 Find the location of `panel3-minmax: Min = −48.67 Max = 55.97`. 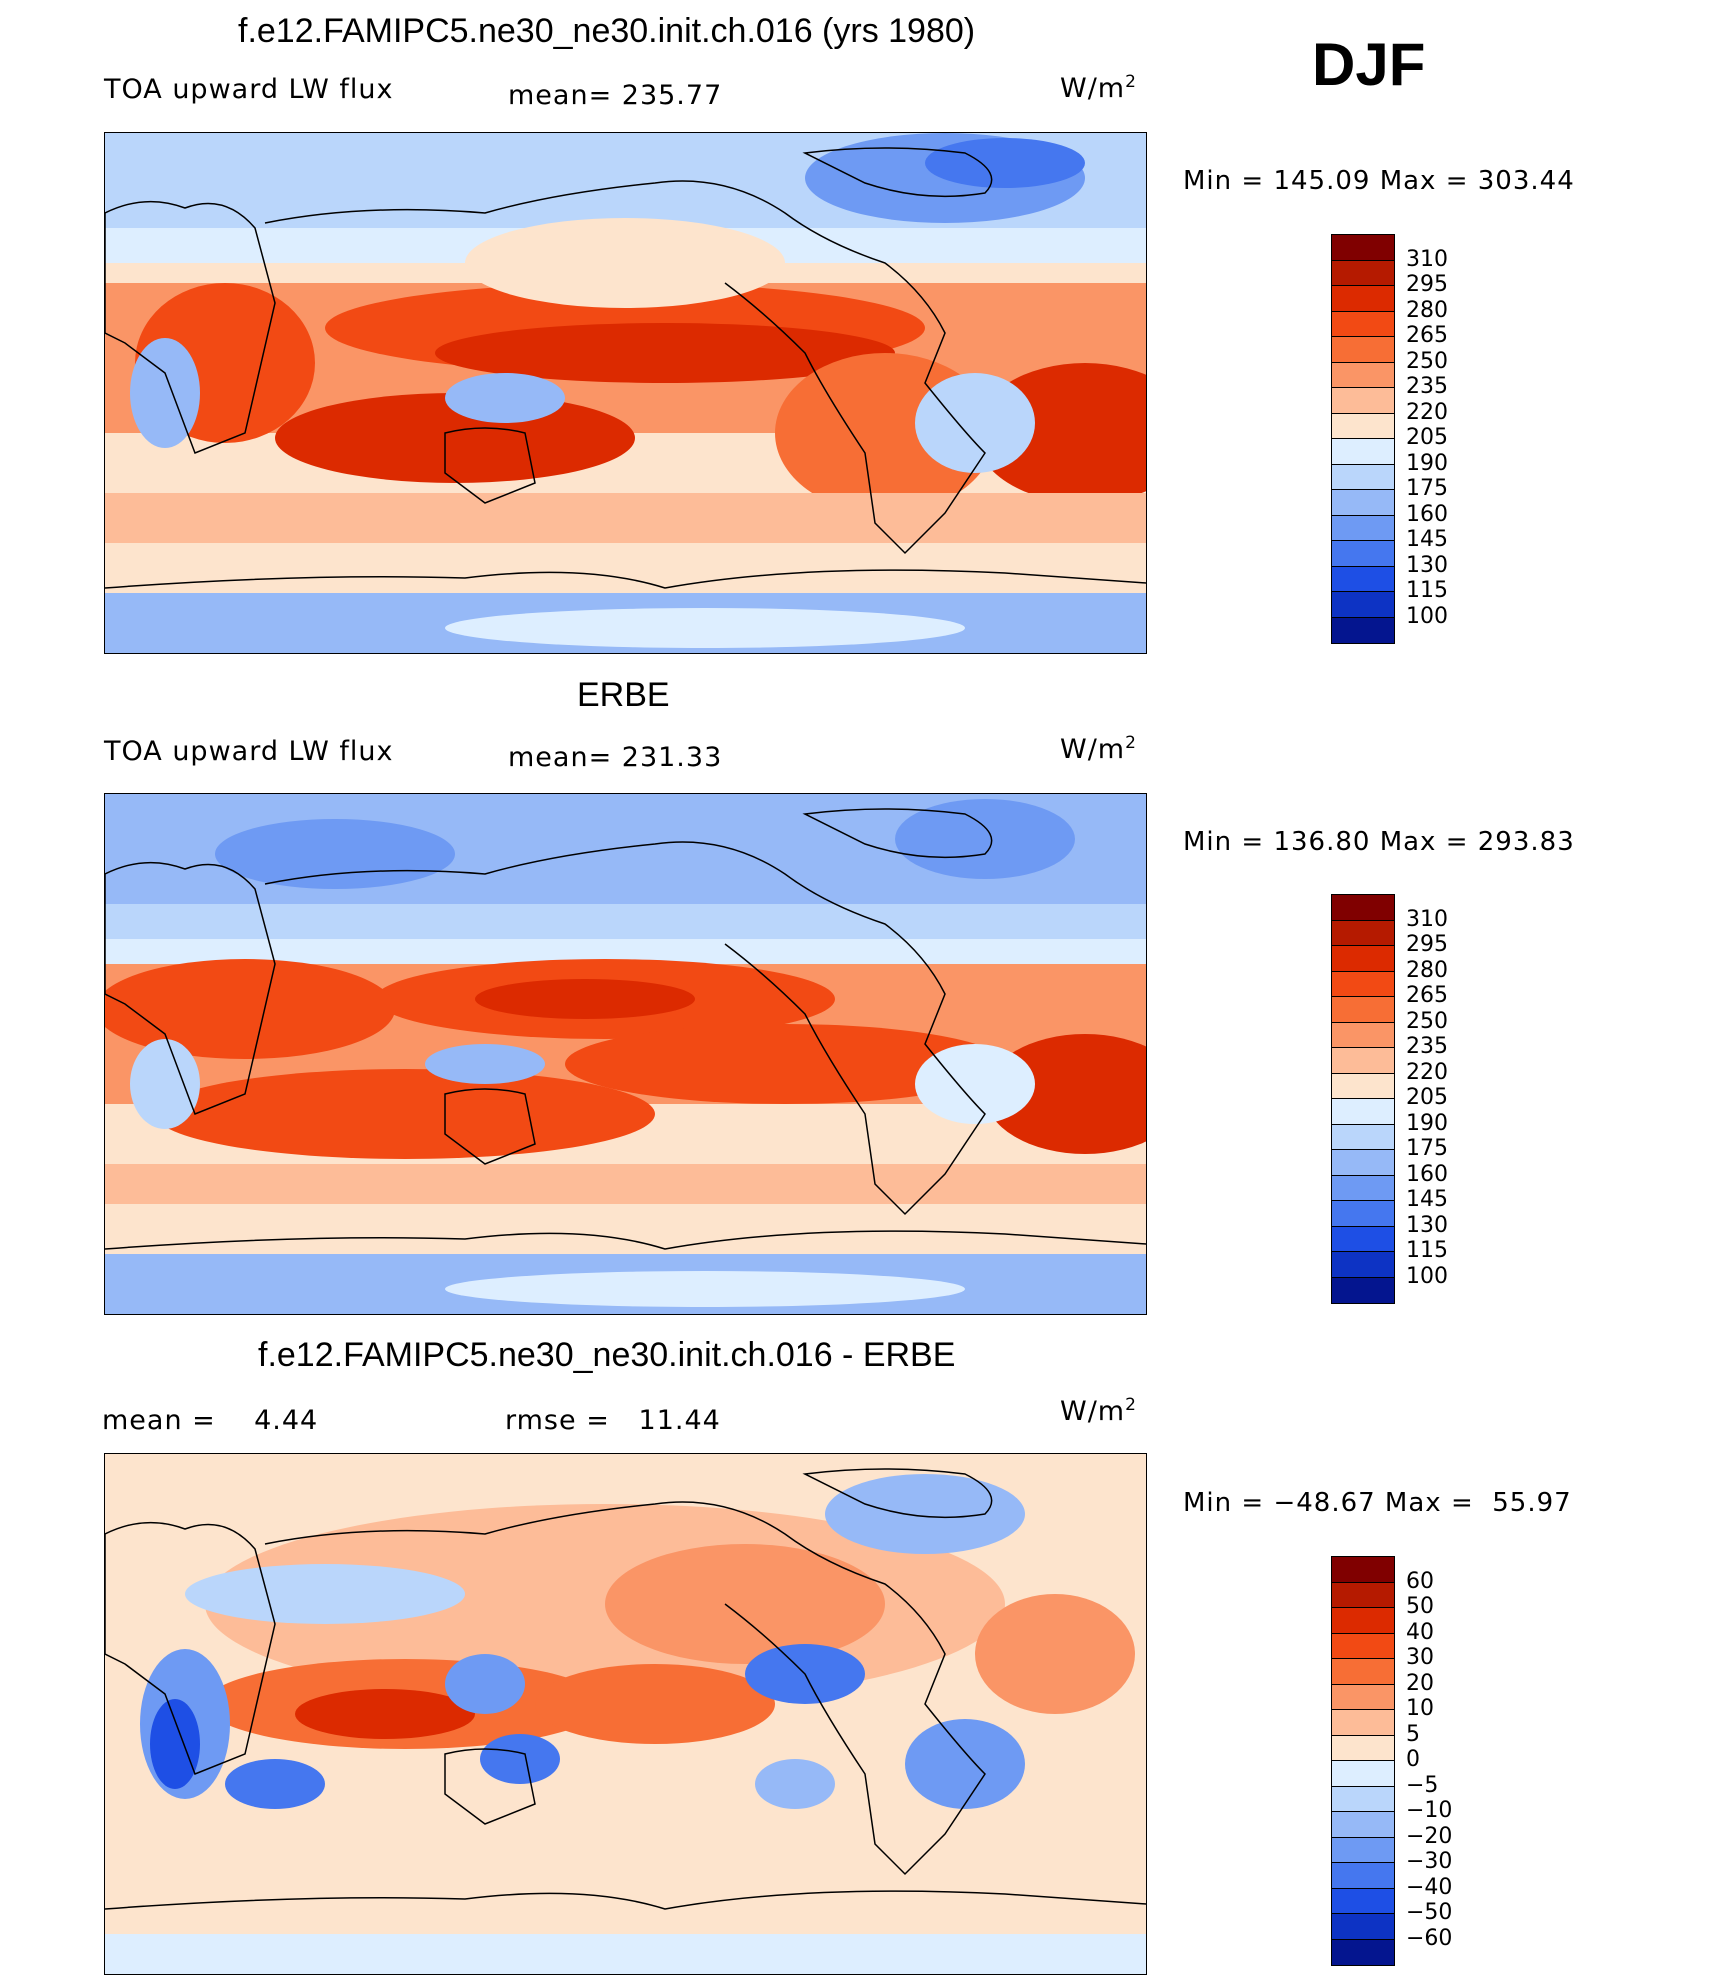

panel3-minmax: Min = −48.67 Max = 55.97 is located at coordinates (1377, 1503).